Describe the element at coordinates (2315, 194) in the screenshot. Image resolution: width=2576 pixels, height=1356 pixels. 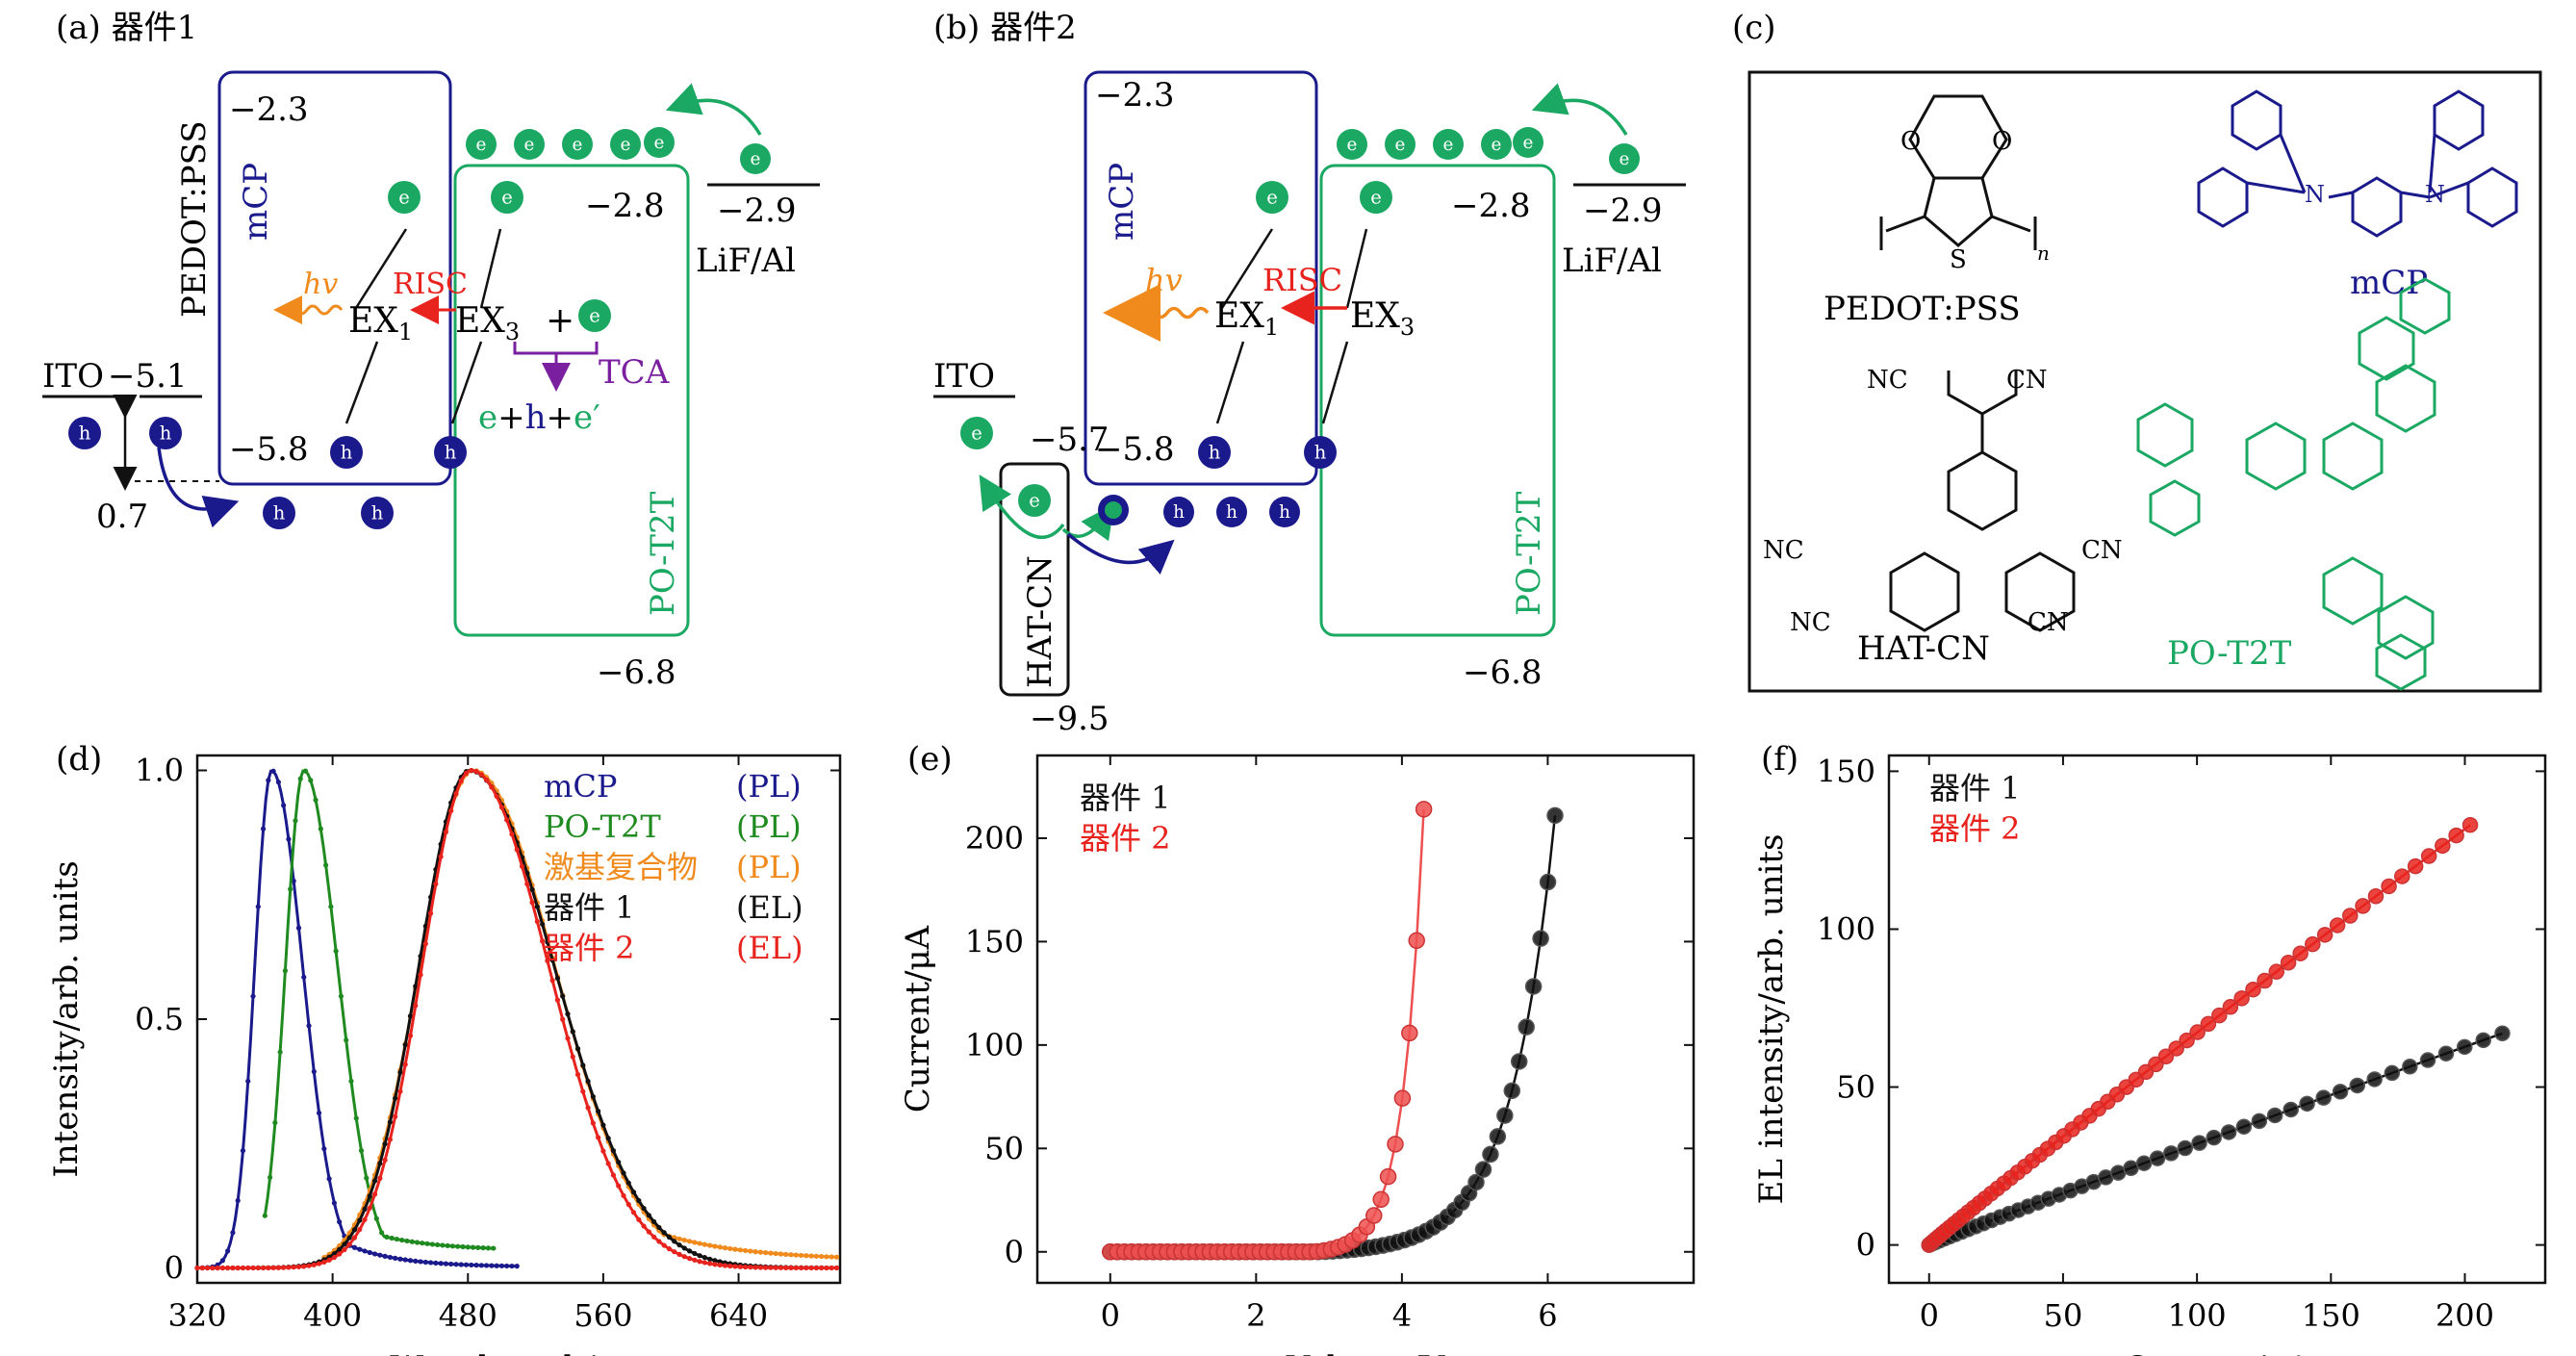
I see `mcp-n1: N` at that location.